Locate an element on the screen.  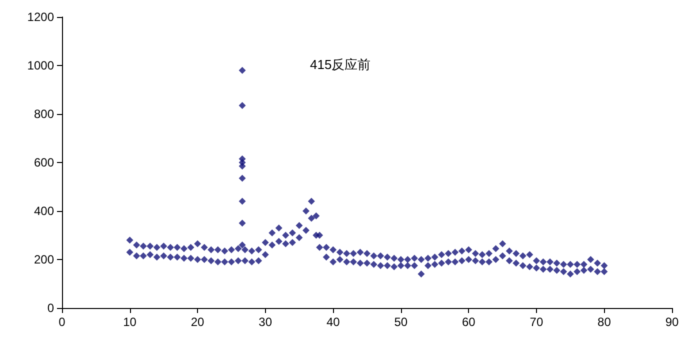
annotation: 415反应前 is located at coordinates (340, 64).